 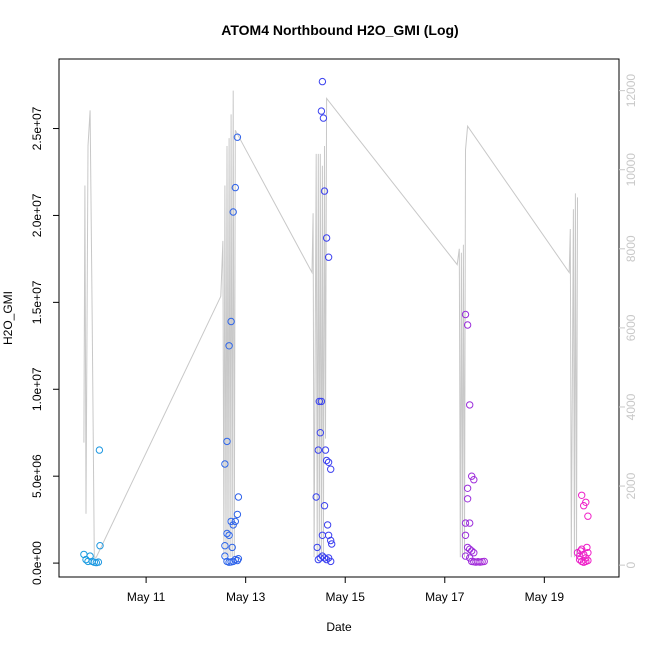 I want to click on y-tick-label: 2.5e+07, so click(x=37, y=128).